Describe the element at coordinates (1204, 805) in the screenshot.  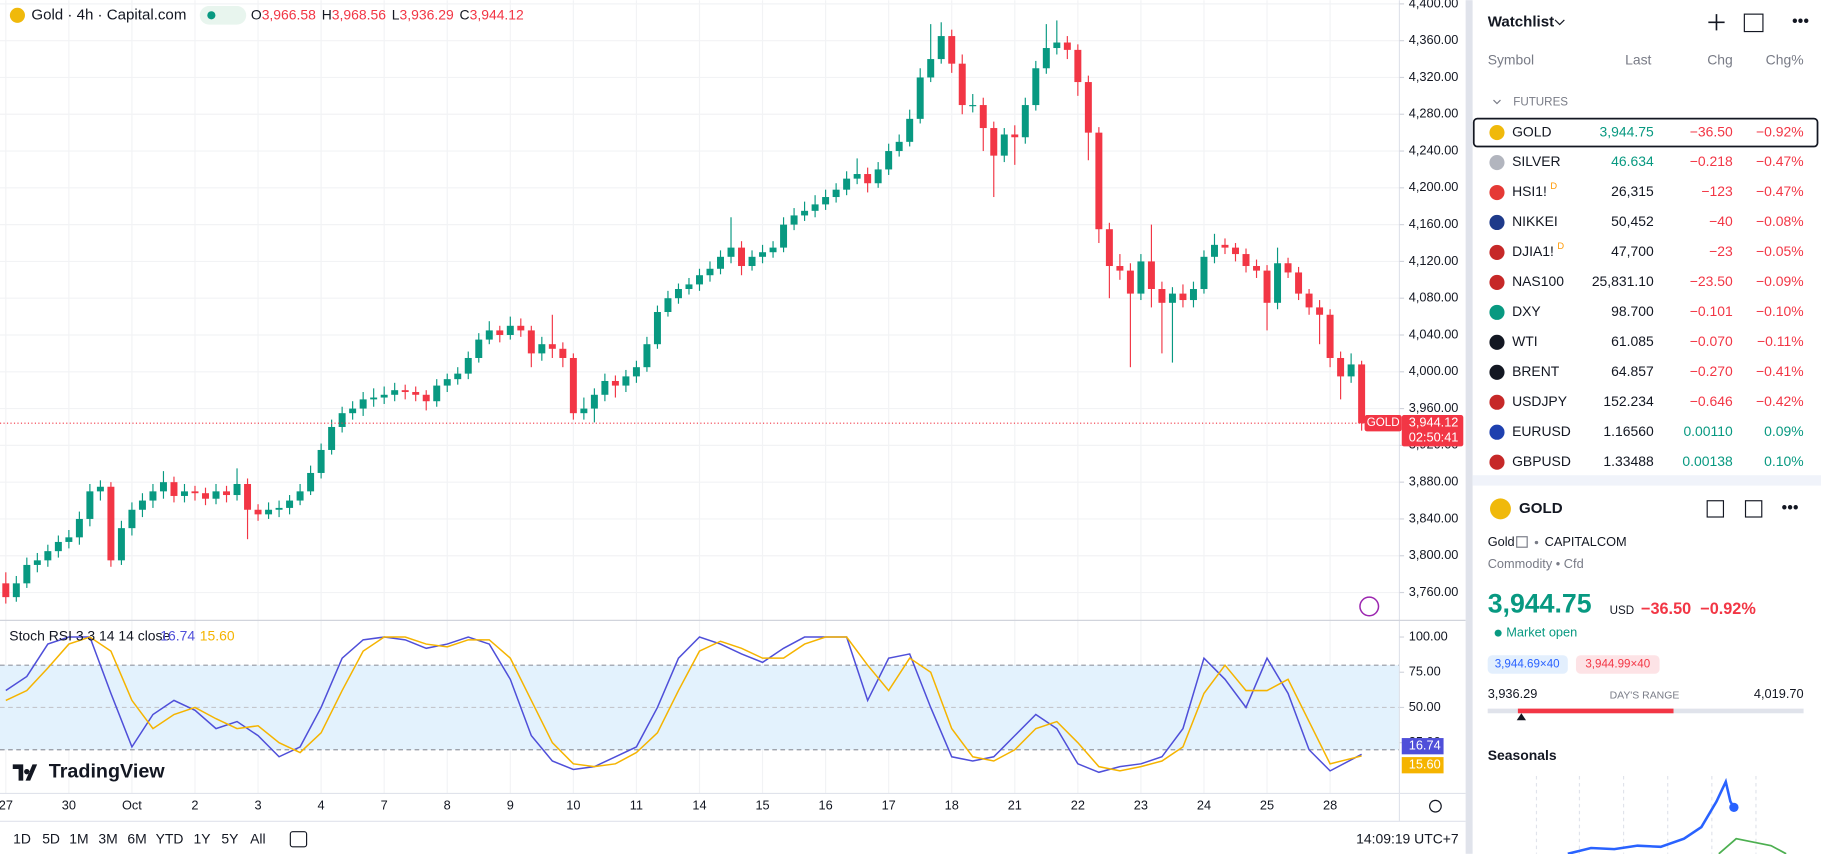
I see `x-tick-label: 24` at that location.